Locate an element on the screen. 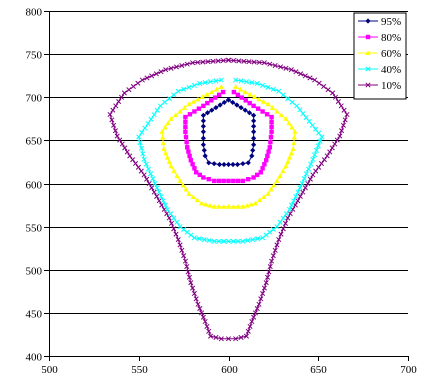  legend-label: 80% is located at coordinates (391, 38).